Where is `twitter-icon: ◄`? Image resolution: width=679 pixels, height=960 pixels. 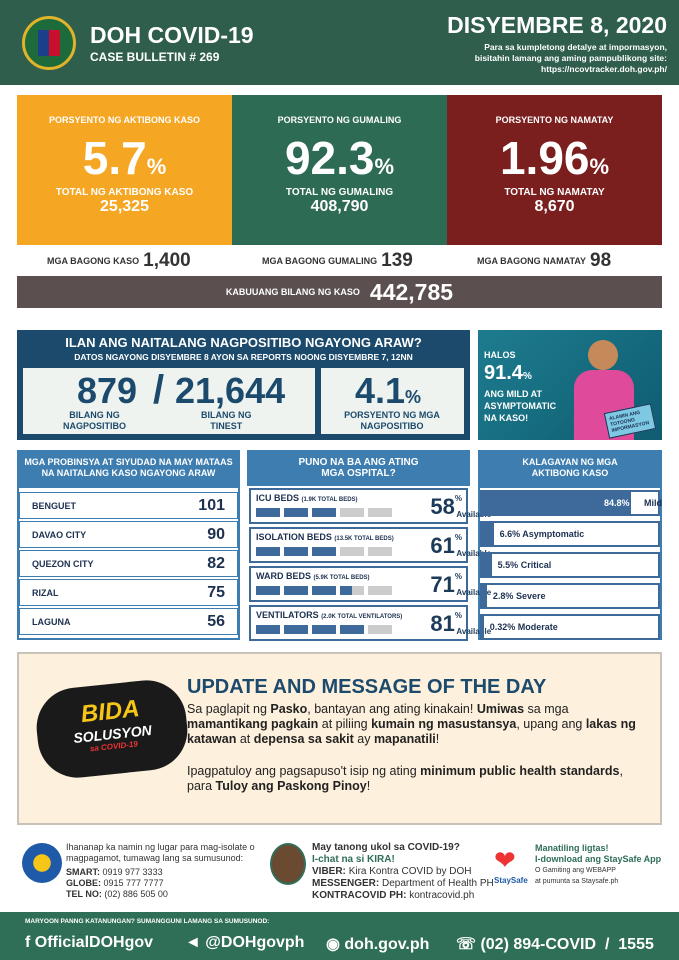
twitter-icon: ◄ is located at coordinates (195, 942).